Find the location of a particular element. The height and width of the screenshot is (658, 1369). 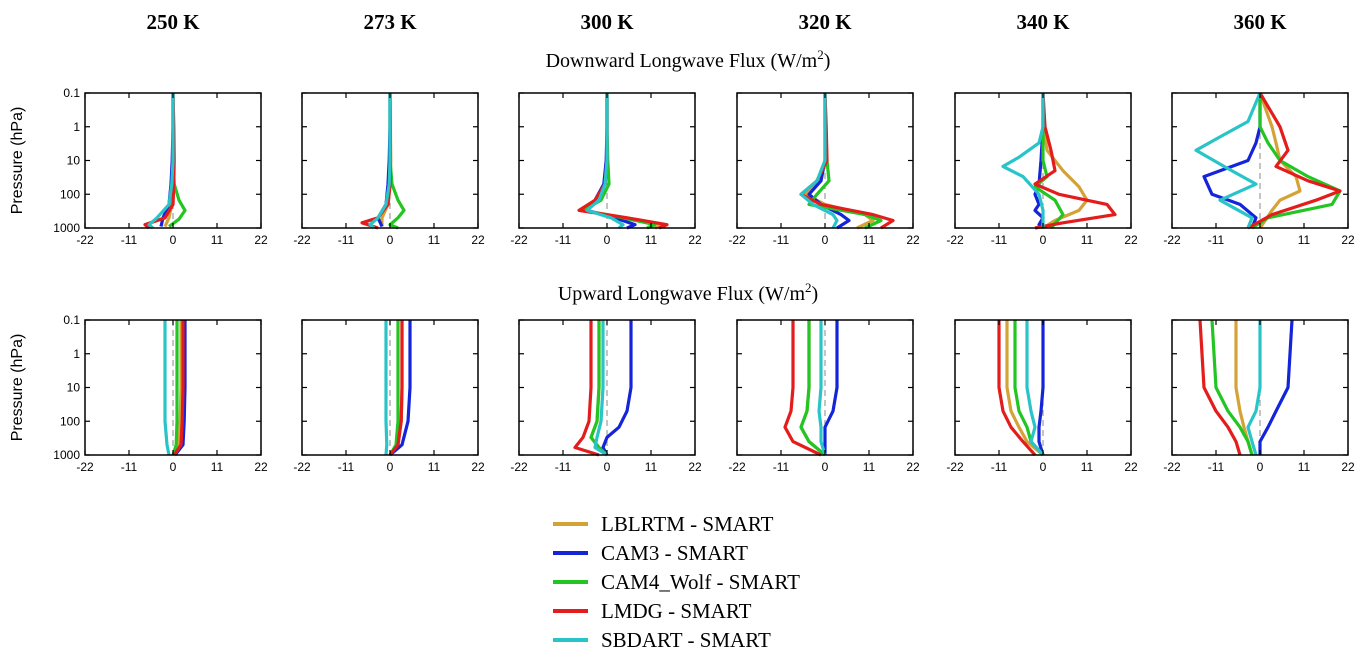

legend-item: SBDART - SMART is located at coordinates (662, 640).